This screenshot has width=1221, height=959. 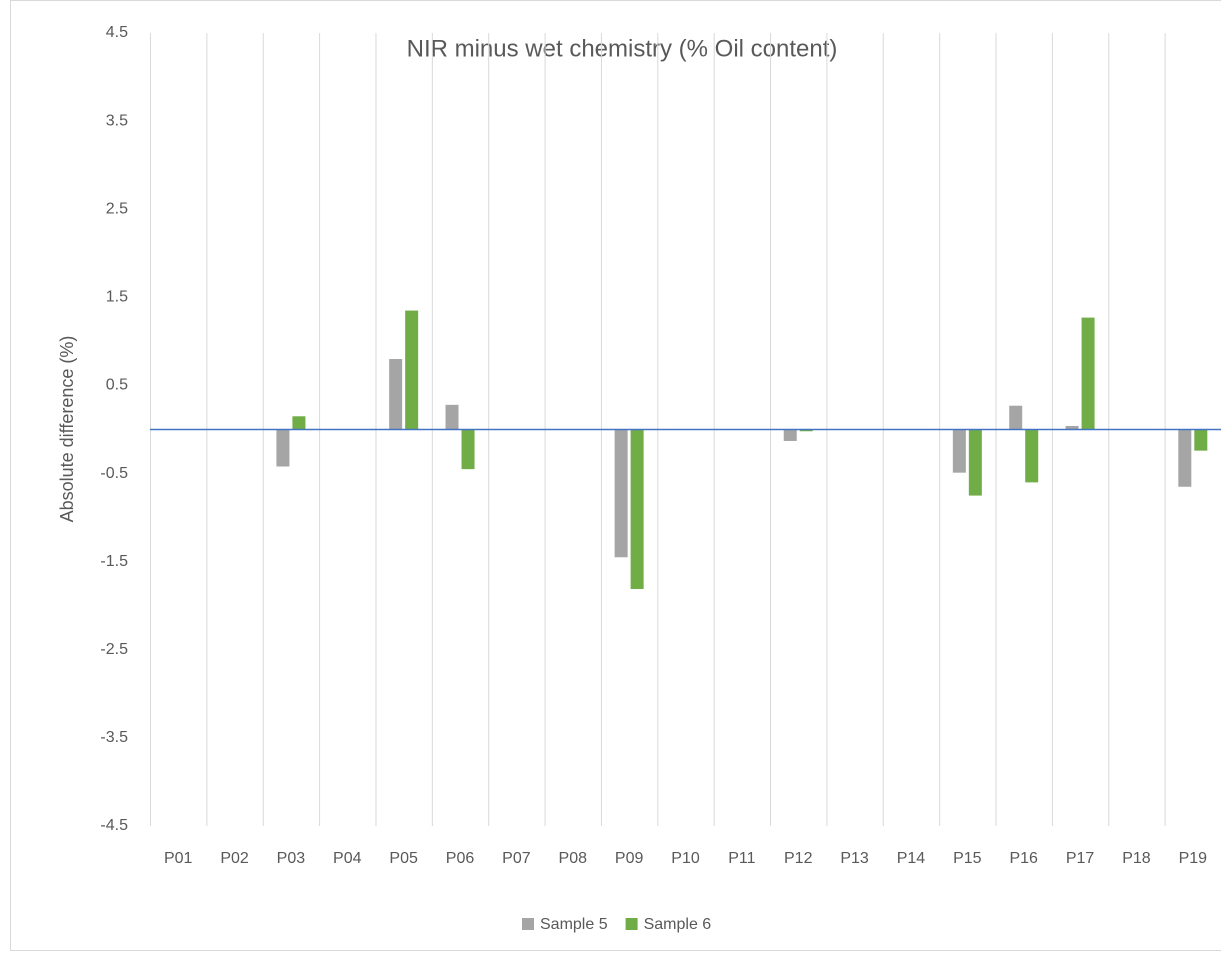 What do you see at coordinates (1136, 858) in the screenshot?
I see `x-tick-label: P18` at bounding box center [1136, 858].